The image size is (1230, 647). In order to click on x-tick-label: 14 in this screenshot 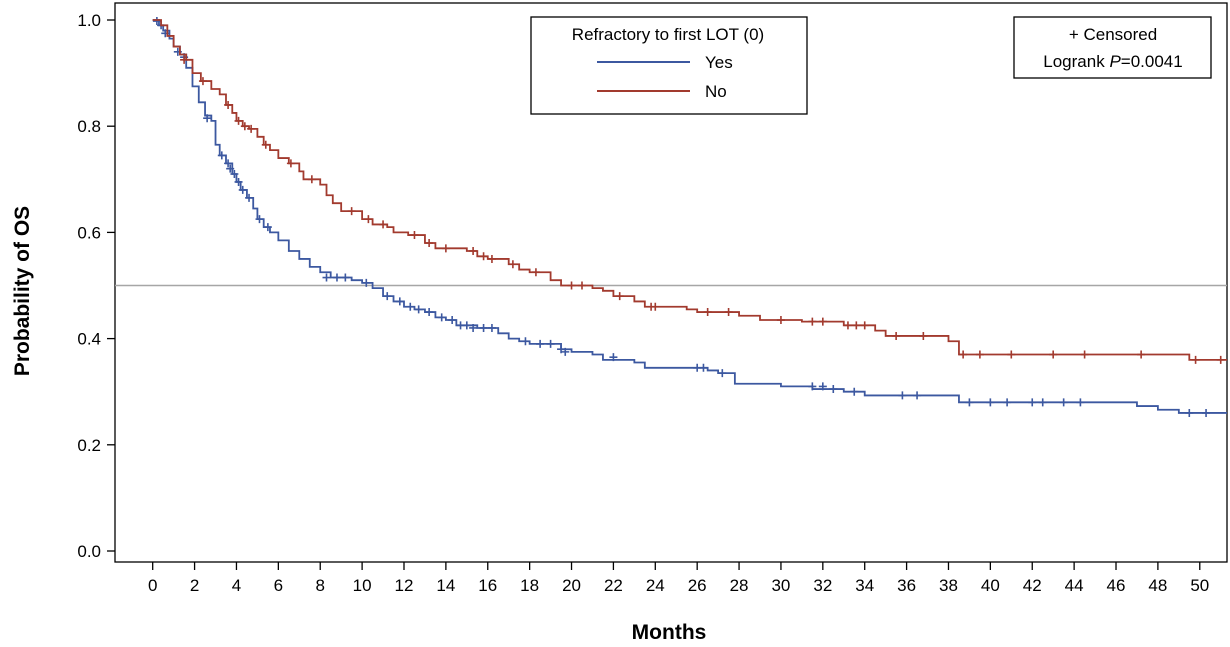, I will do `click(445, 585)`.